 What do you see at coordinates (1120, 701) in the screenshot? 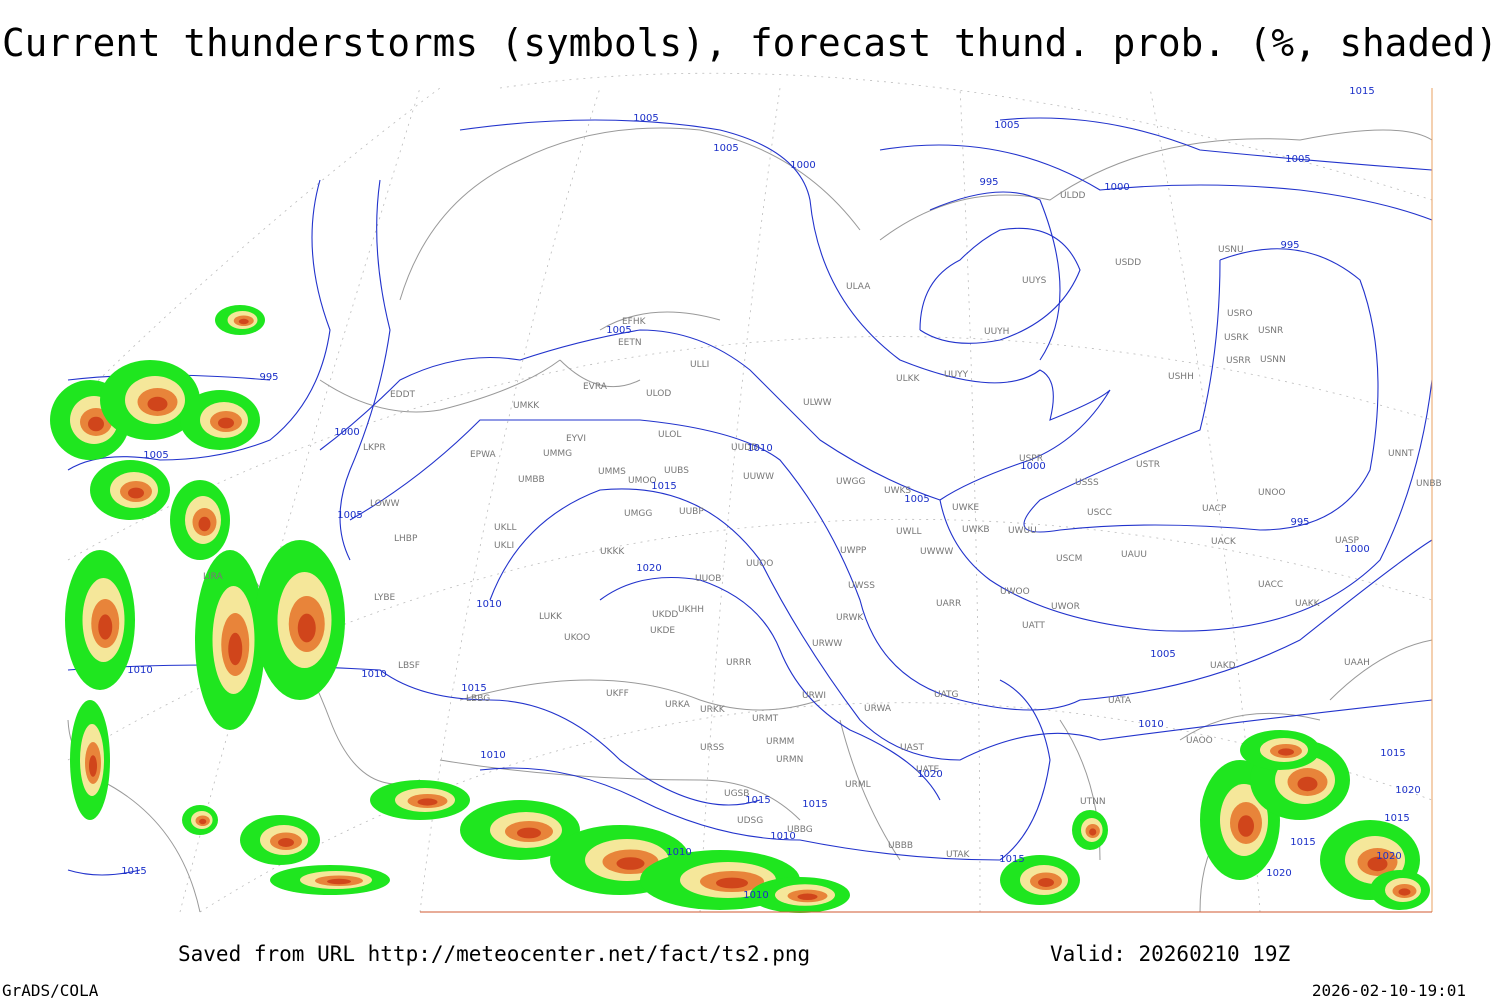
I see `station-label: UATA` at bounding box center [1120, 701].